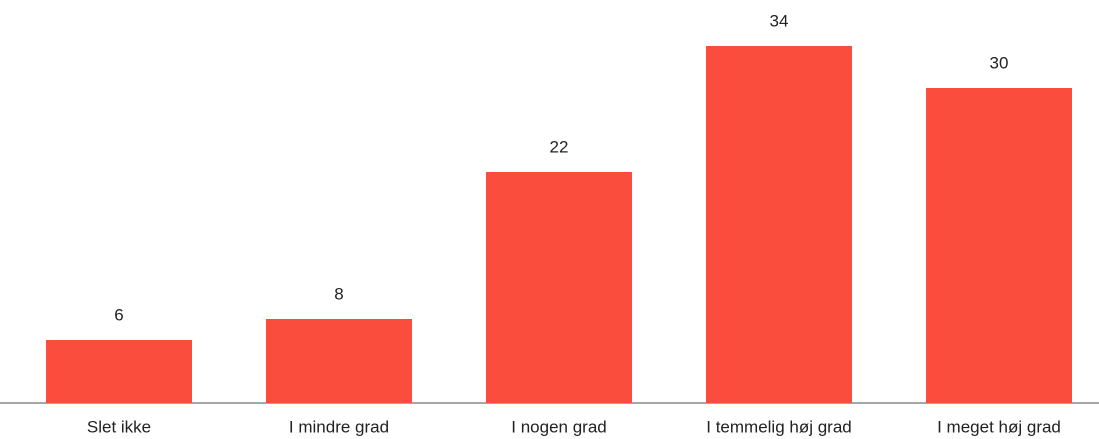  I want to click on x-tick-label: I meget høj grad, so click(999, 426).